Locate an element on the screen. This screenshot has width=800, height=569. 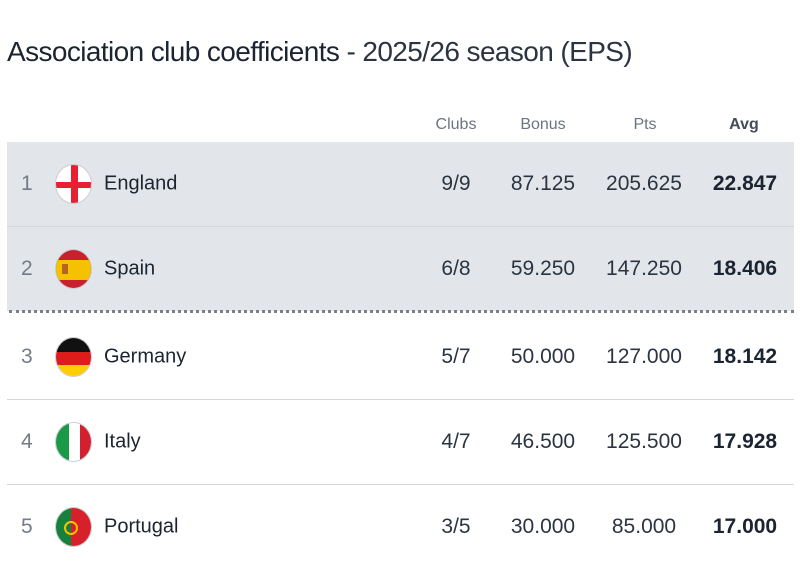
avg-value: 17.928 is located at coordinates (745, 441).